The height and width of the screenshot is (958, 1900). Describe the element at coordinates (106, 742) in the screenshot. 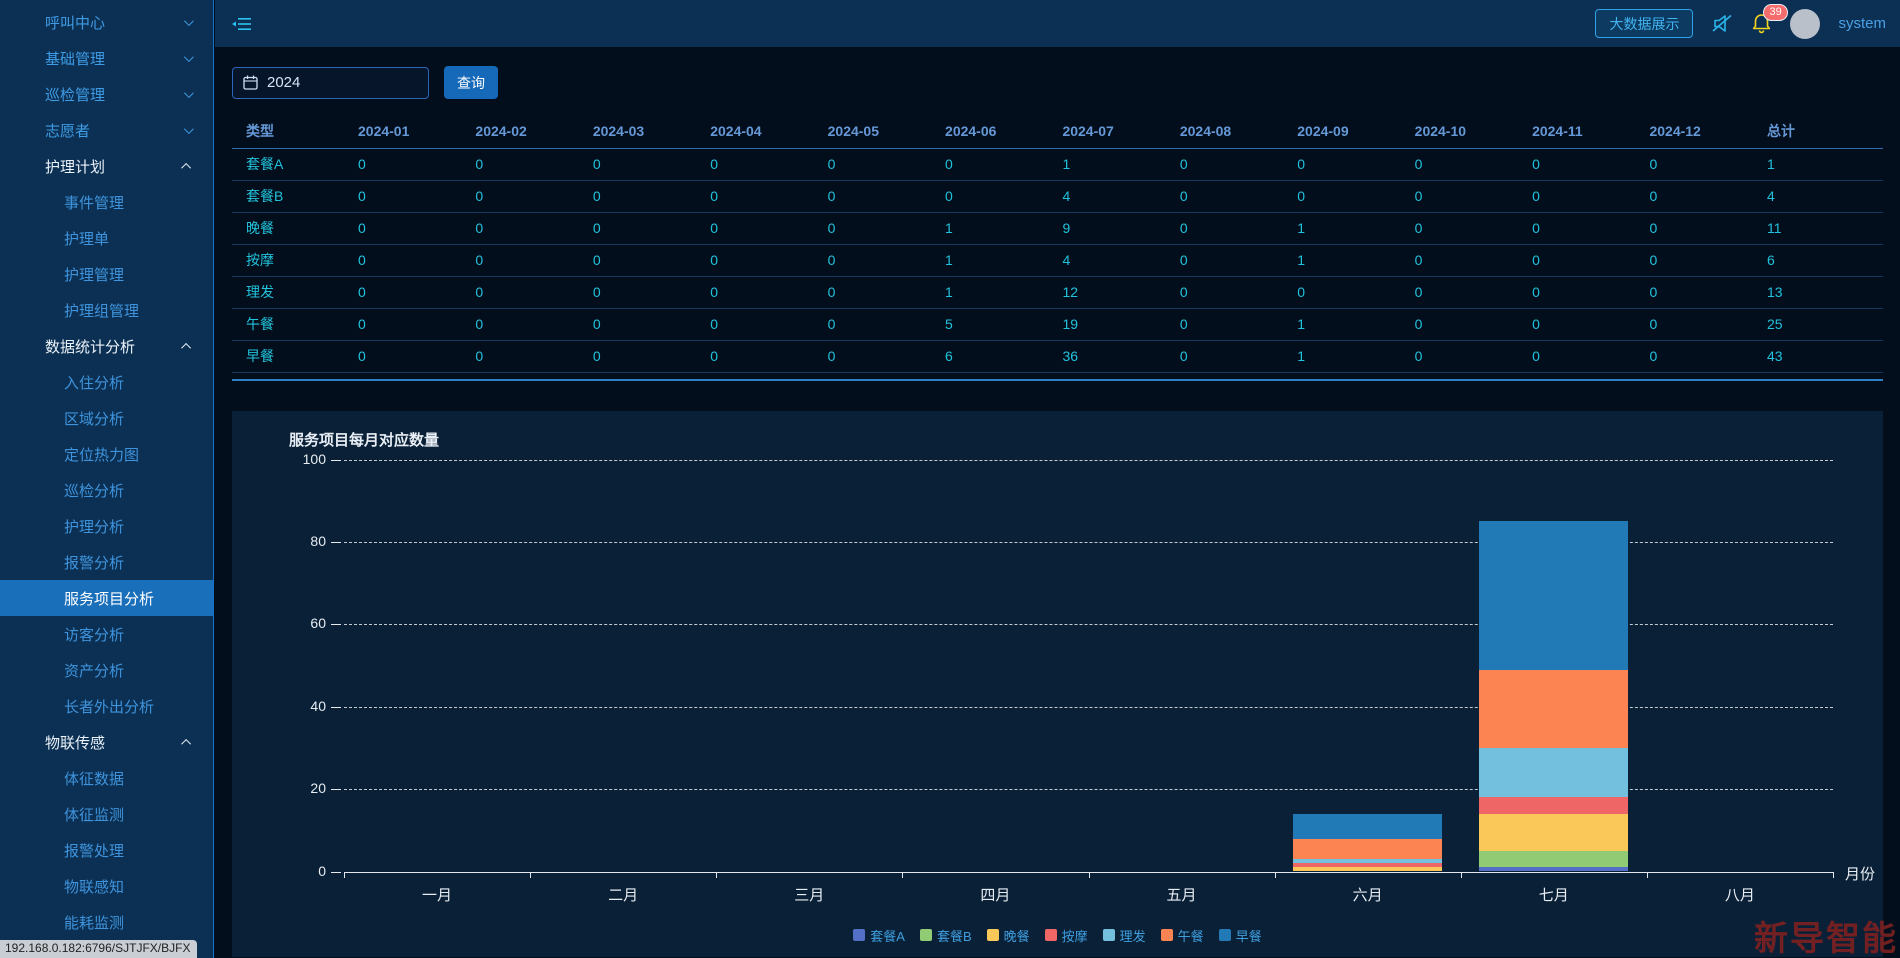

I see `sidebar-item-物联传感: 物联传感` at that location.